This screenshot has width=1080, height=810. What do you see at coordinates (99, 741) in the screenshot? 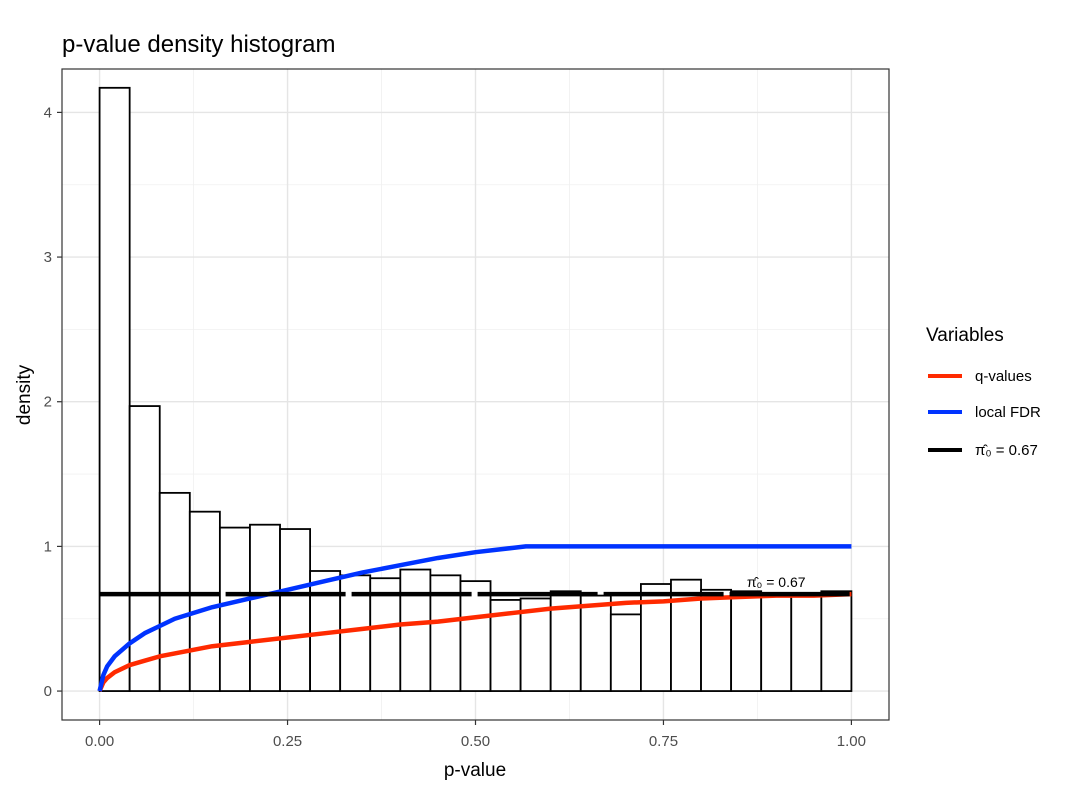
I see `x-tick-label: 0.00` at bounding box center [99, 741].